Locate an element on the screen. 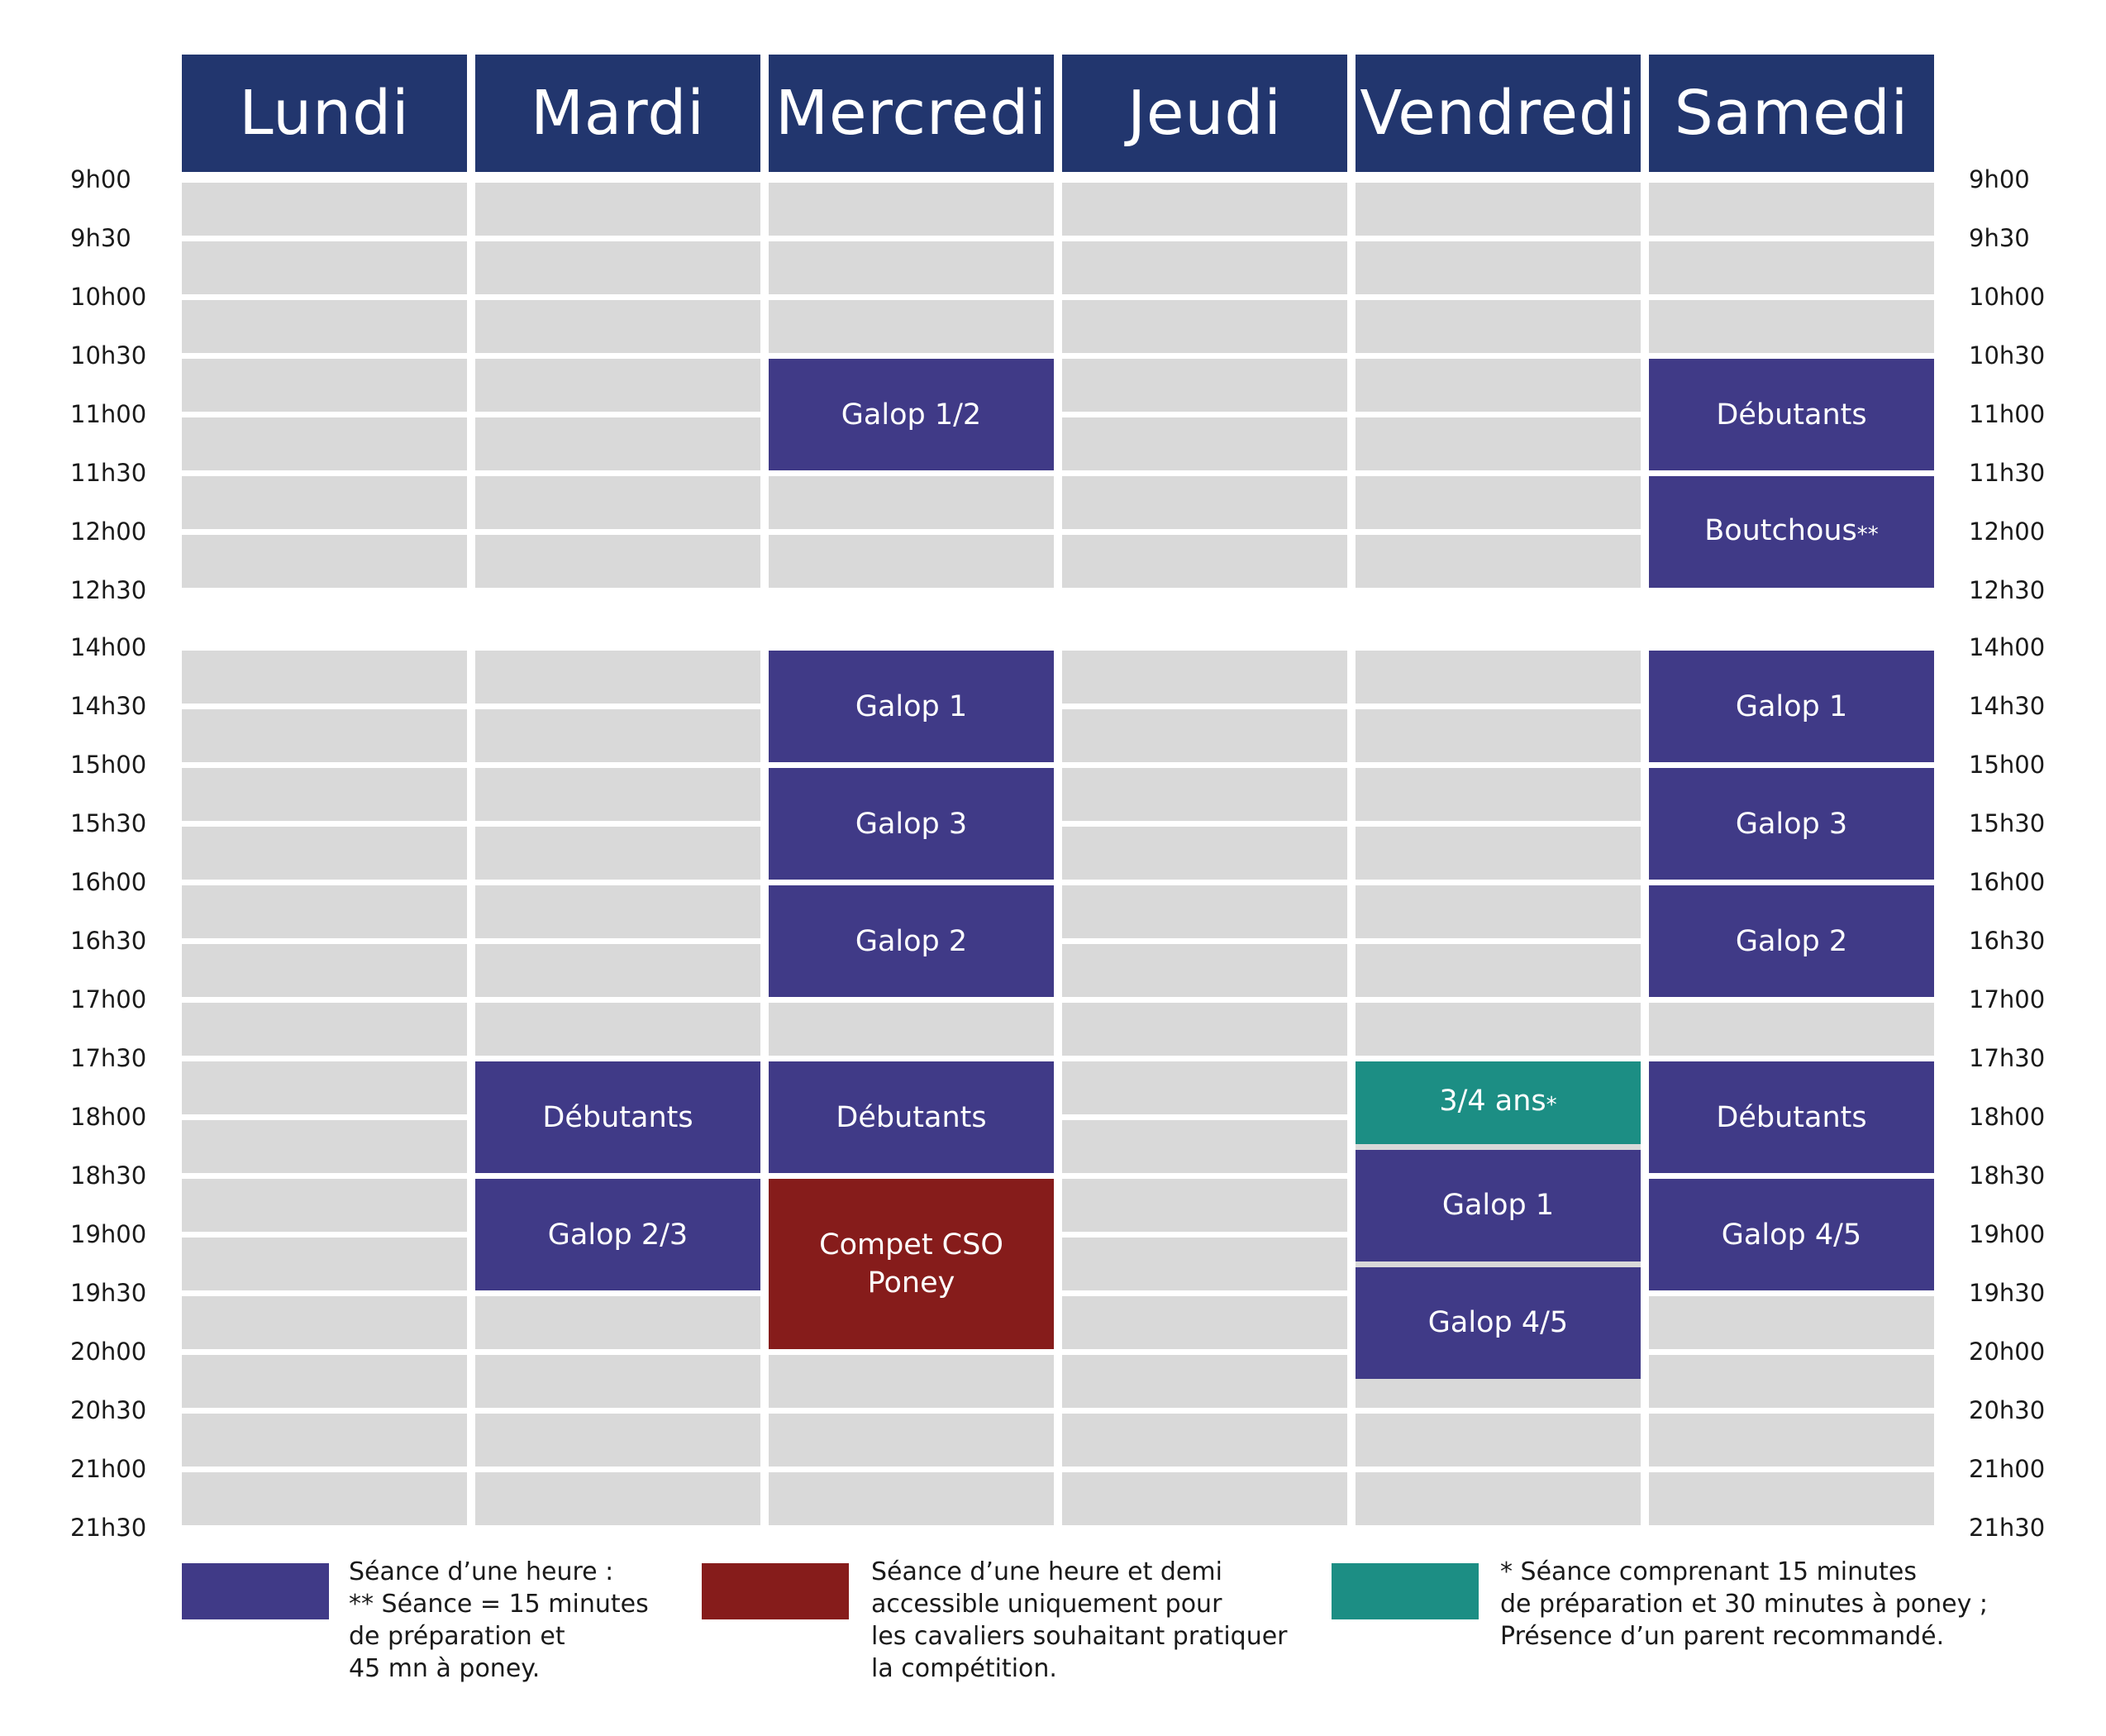  legend-swatch-short is located at coordinates (1405, 1591).